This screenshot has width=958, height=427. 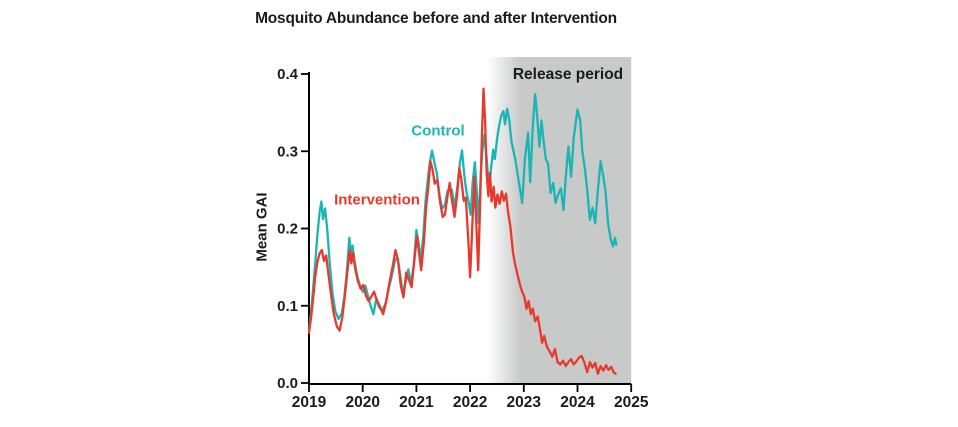 I want to click on x-tick-label: 2025, so click(x=631, y=402).